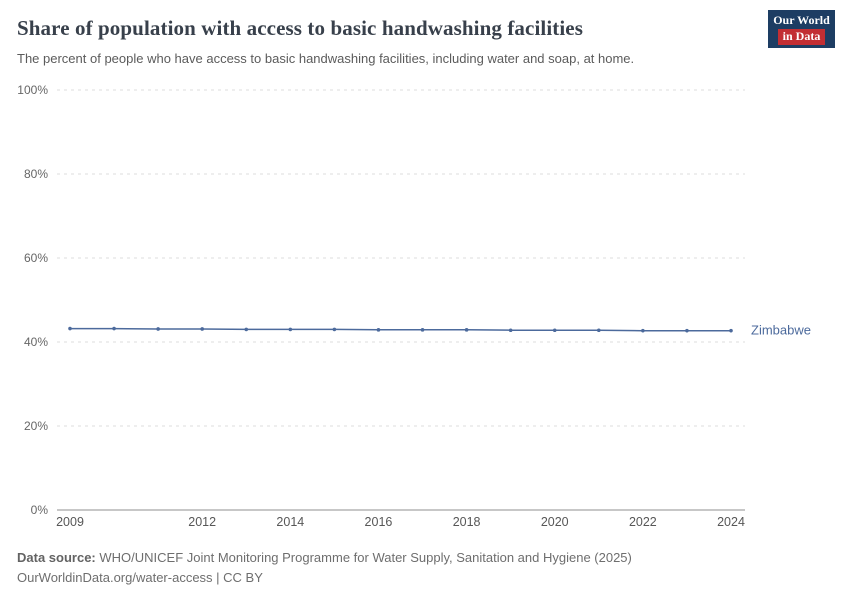  What do you see at coordinates (643, 522) in the screenshot?
I see `x-tick-label: 2022` at bounding box center [643, 522].